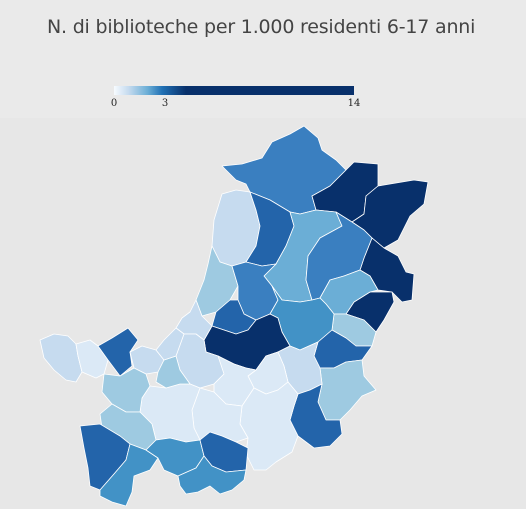 This screenshot has height=509, width=526. What do you see at coordinates (234, 90) in the screenshot?
I see `legend-color-bar` at bounding box center [234, 90].